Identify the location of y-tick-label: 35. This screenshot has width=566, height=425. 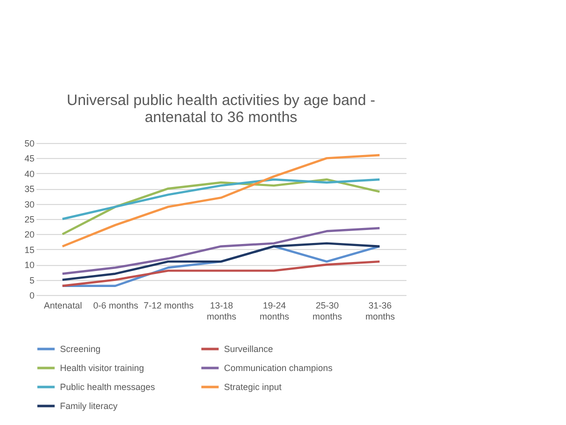
(29, 189).